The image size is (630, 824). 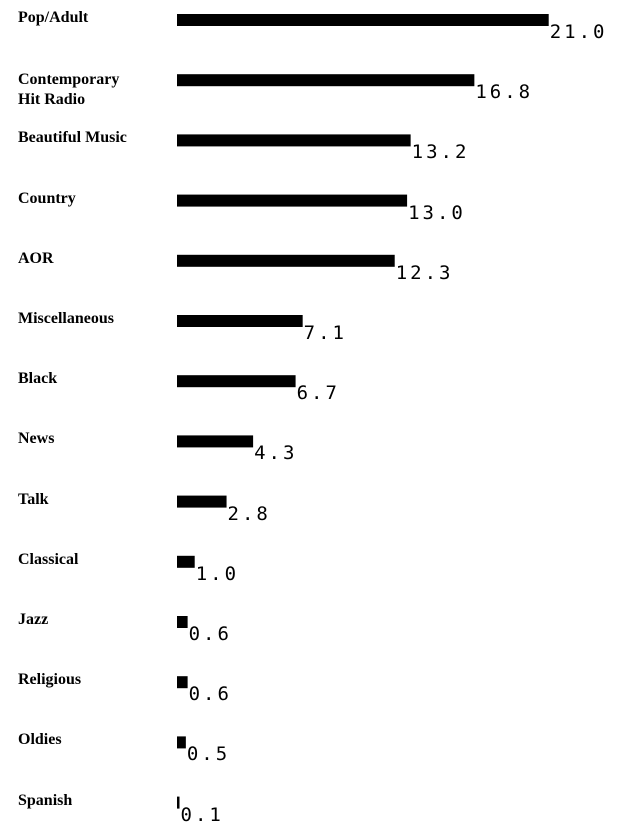 I want to click on category-label: Oldies, so click(x=40, y=740).